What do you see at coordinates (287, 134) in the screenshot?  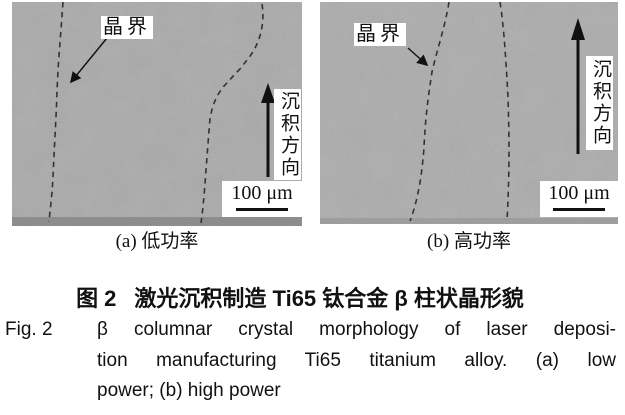 I see `deposition-direction-label-a: 沉积方向` at bounding box center [287, 134].